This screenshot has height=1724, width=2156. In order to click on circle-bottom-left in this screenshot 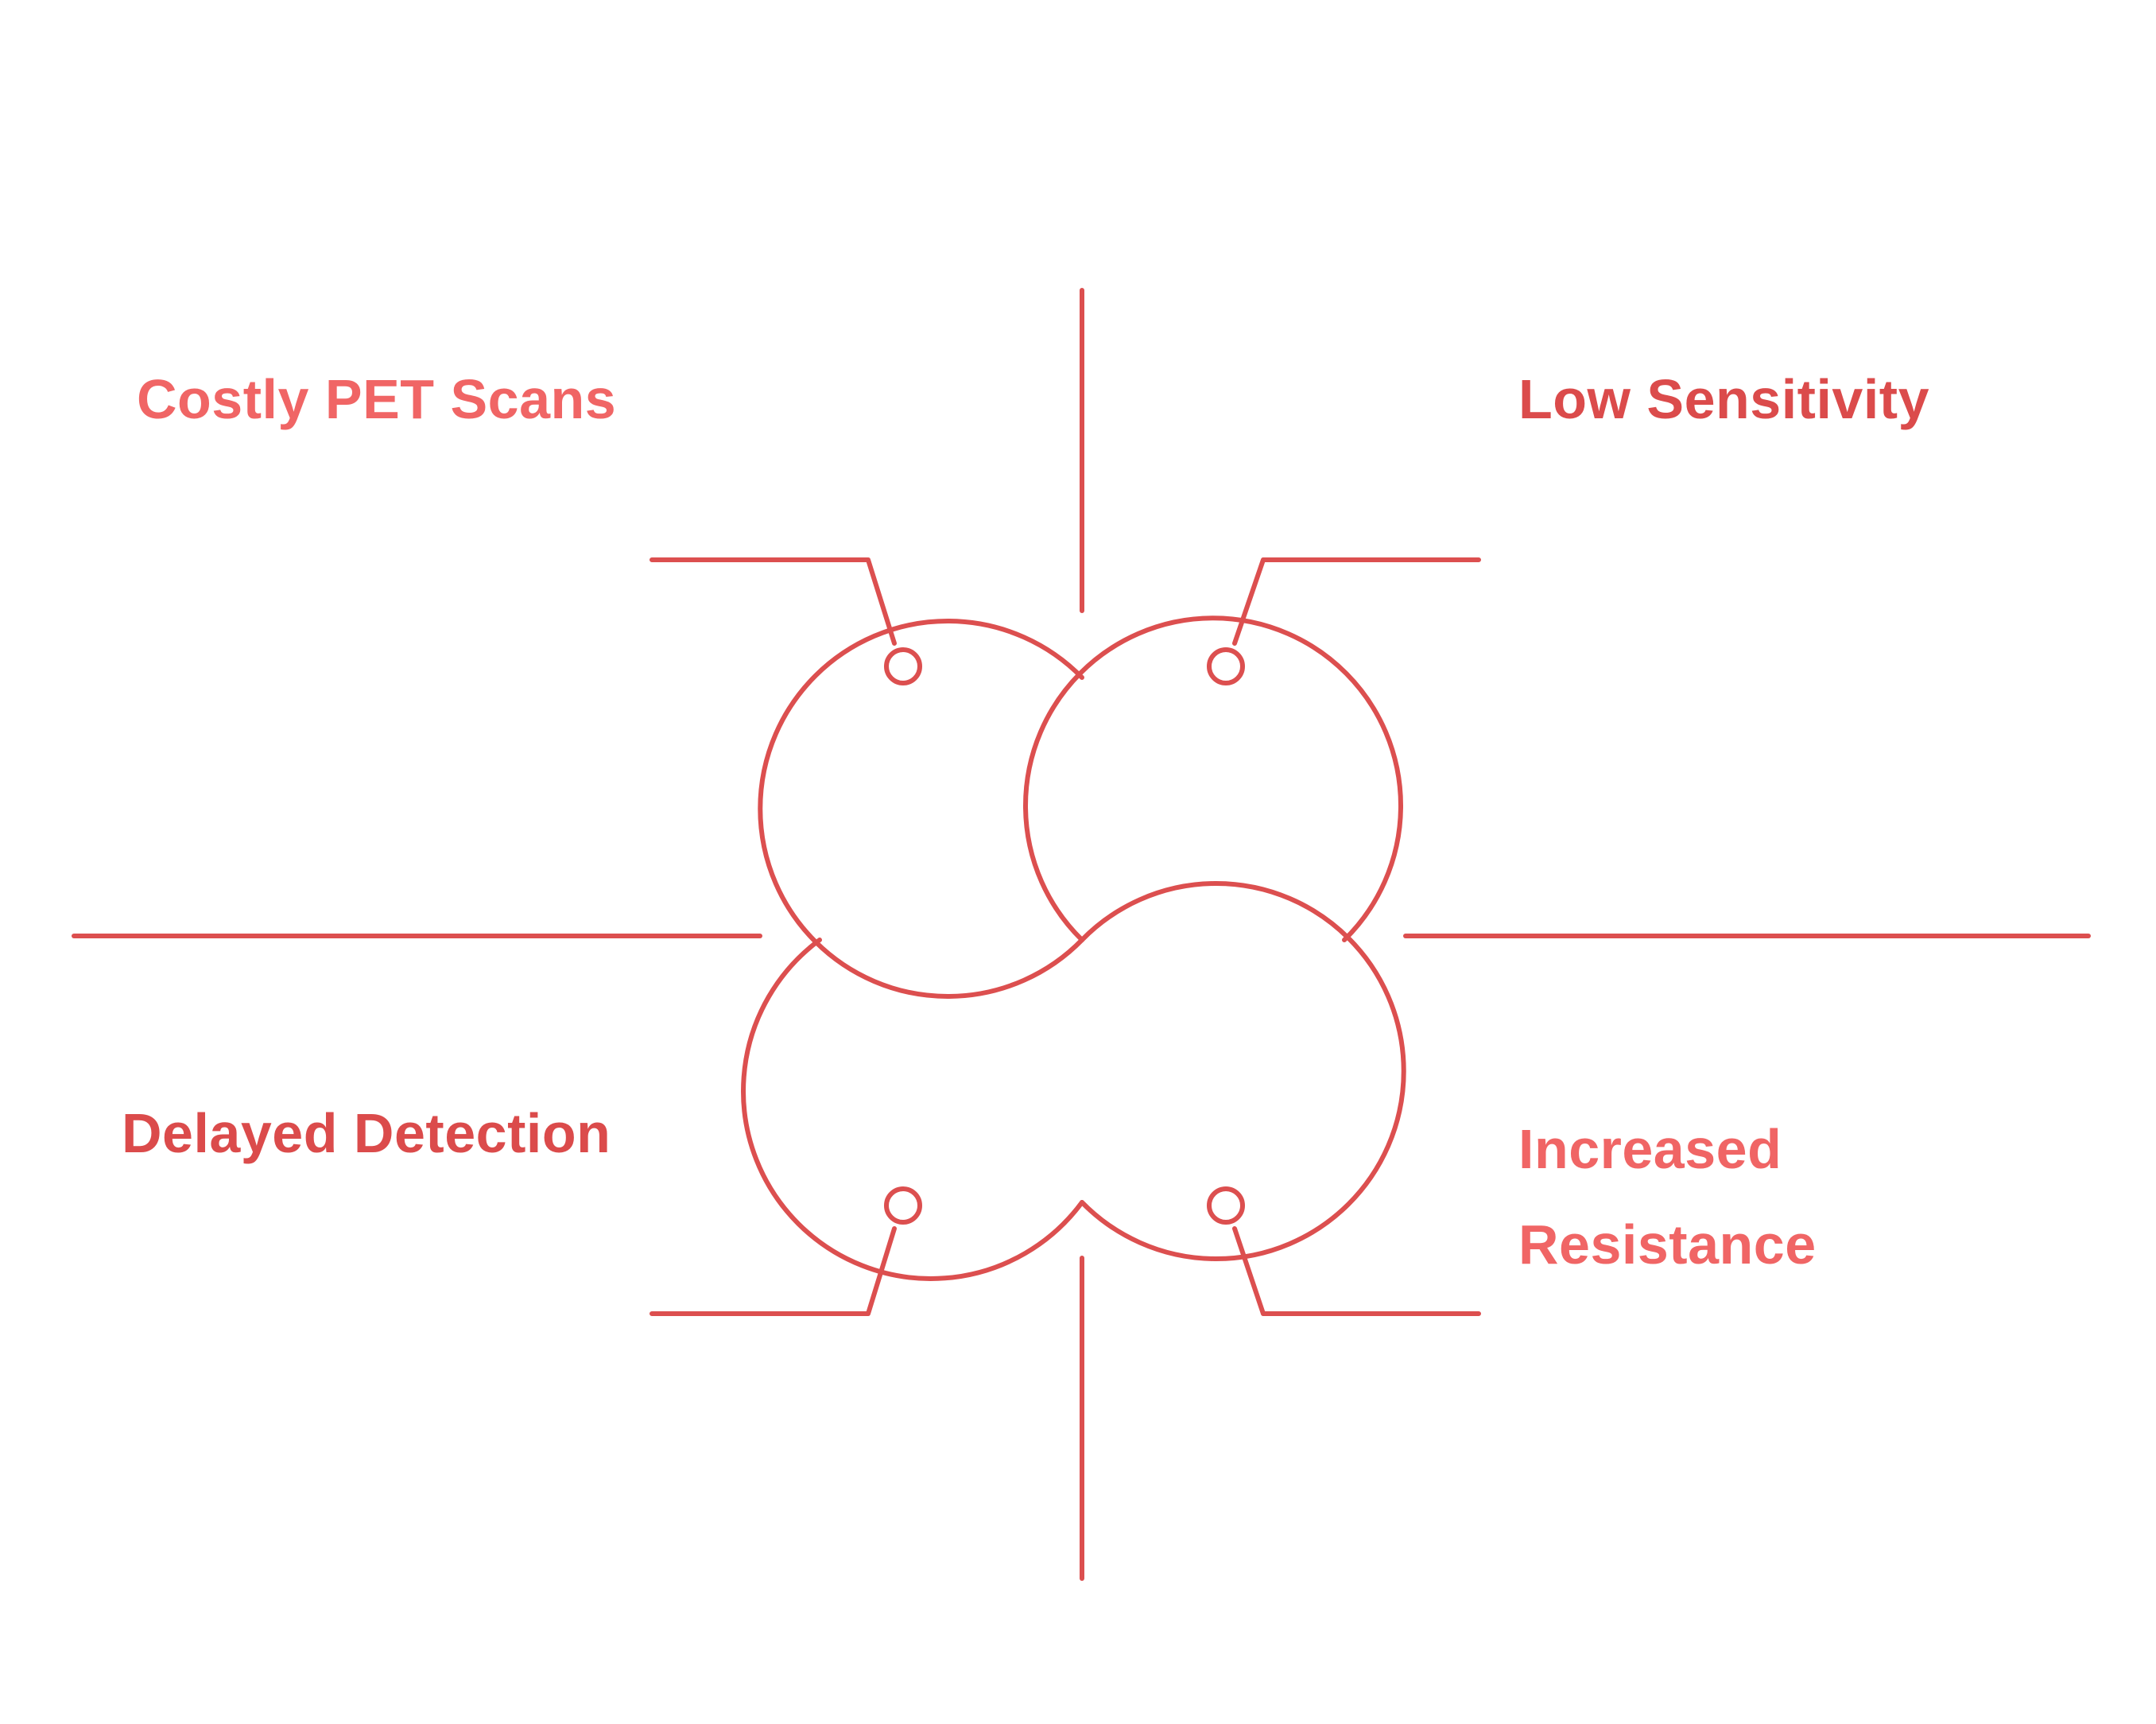, I will do `click(913, 1109)`.